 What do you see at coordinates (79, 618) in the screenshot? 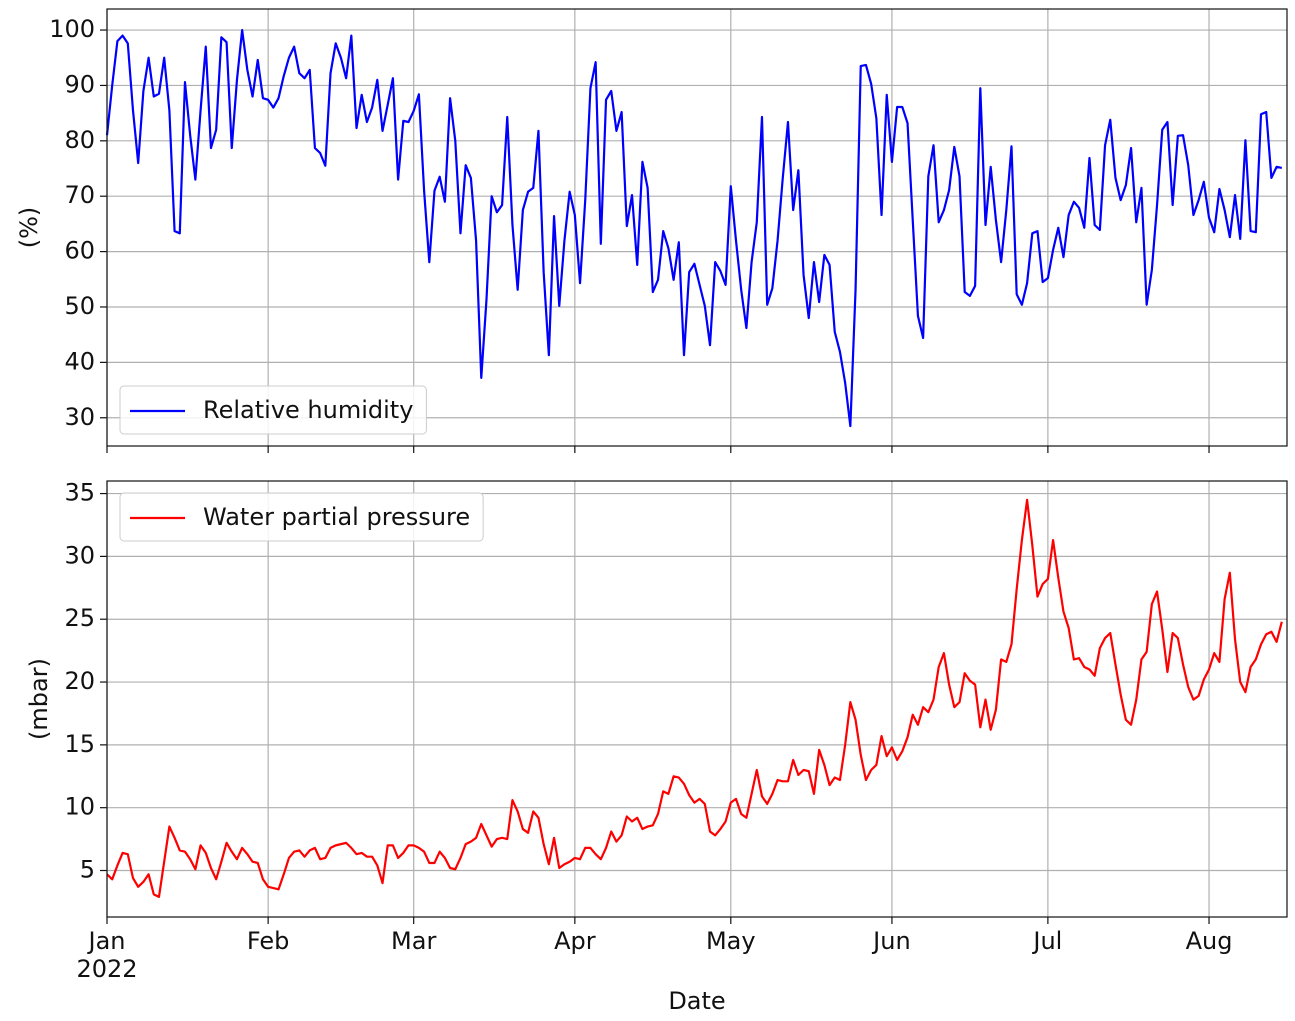
I see `y-tick-label: 25` at bounding box center [79, 618].